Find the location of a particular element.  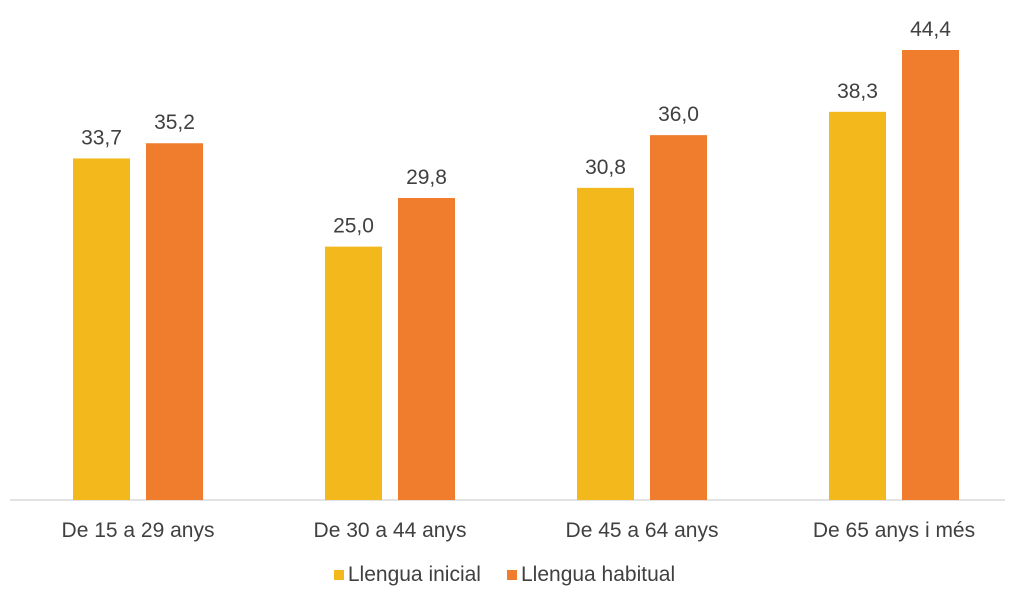

category-label-3: De 65 anys i més is located at coordinates (894, 530).